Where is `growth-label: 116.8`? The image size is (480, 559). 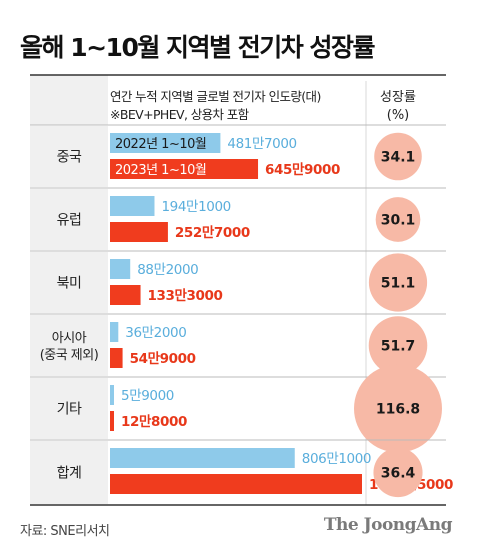
growth-label: 116.8 is located at coordinates (398, 410).